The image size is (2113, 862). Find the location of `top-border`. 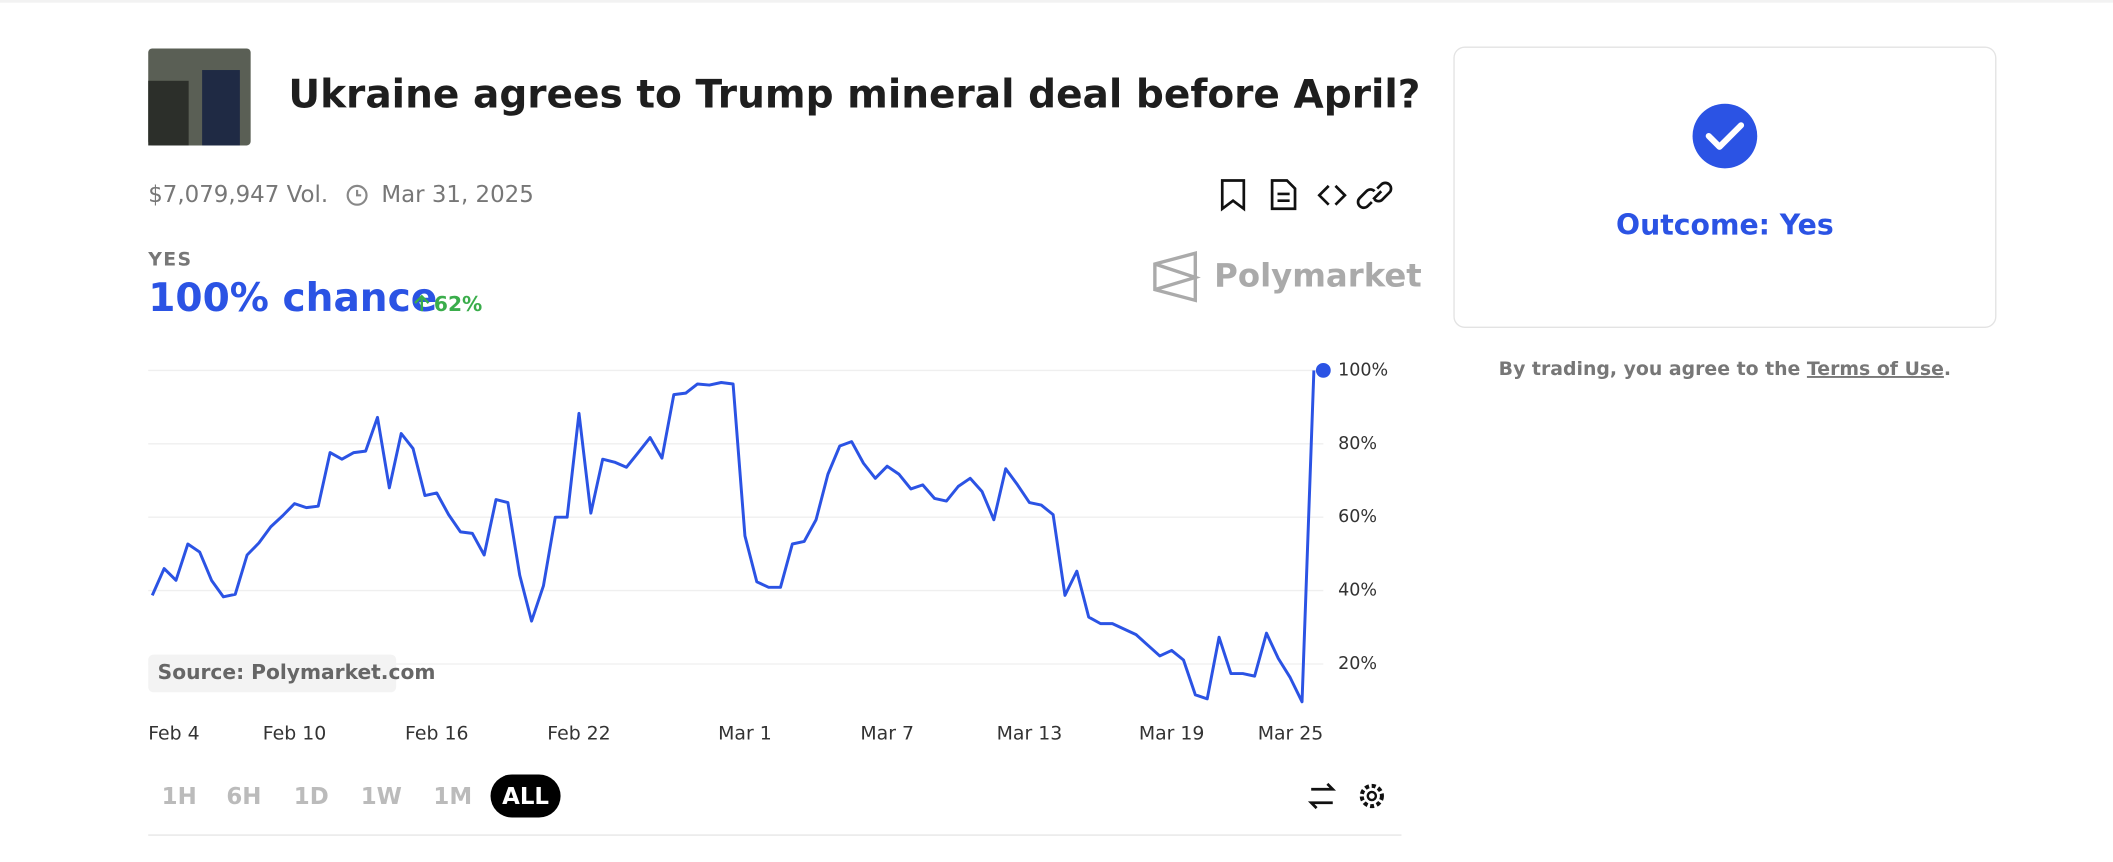

top-border is located at coordinates (1056, 1).